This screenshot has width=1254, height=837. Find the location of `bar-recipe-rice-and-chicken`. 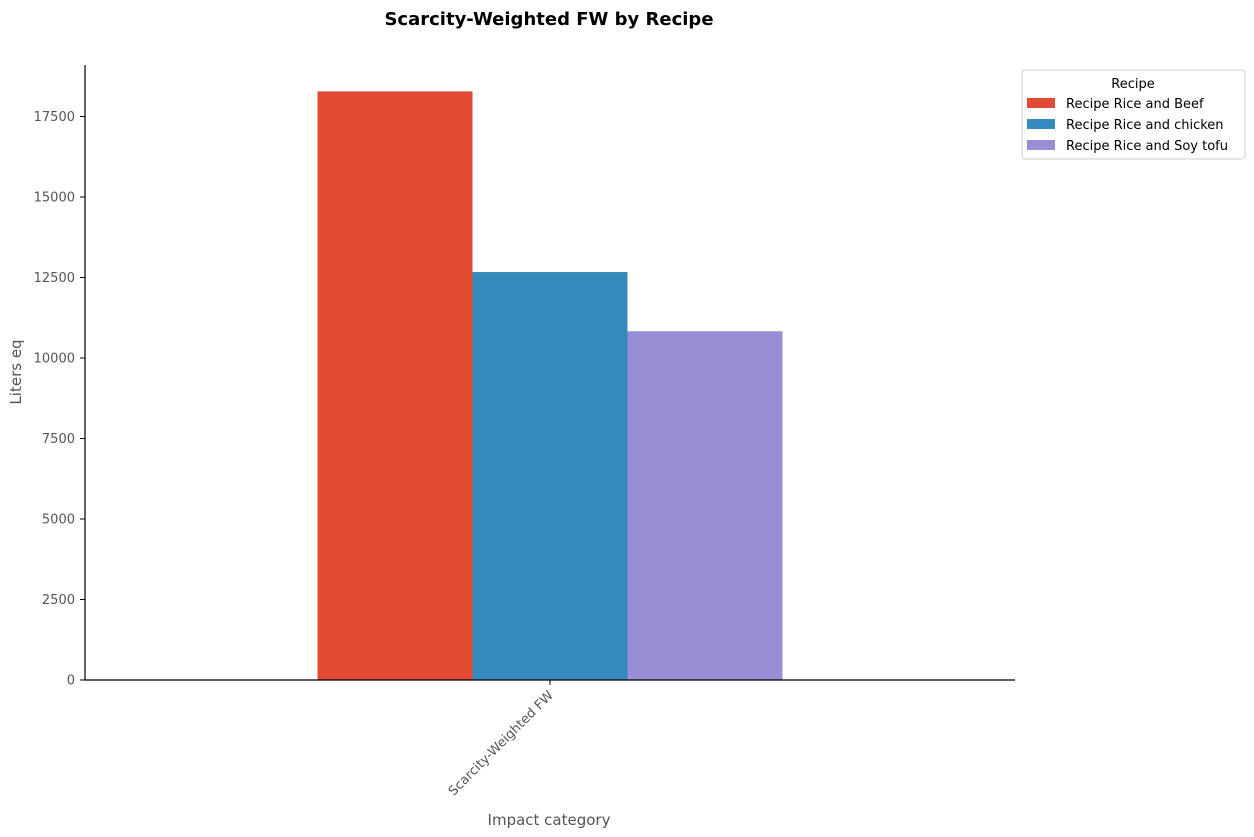

bar-recipe-rice-and-chicken is located at coordinates (550, 476).